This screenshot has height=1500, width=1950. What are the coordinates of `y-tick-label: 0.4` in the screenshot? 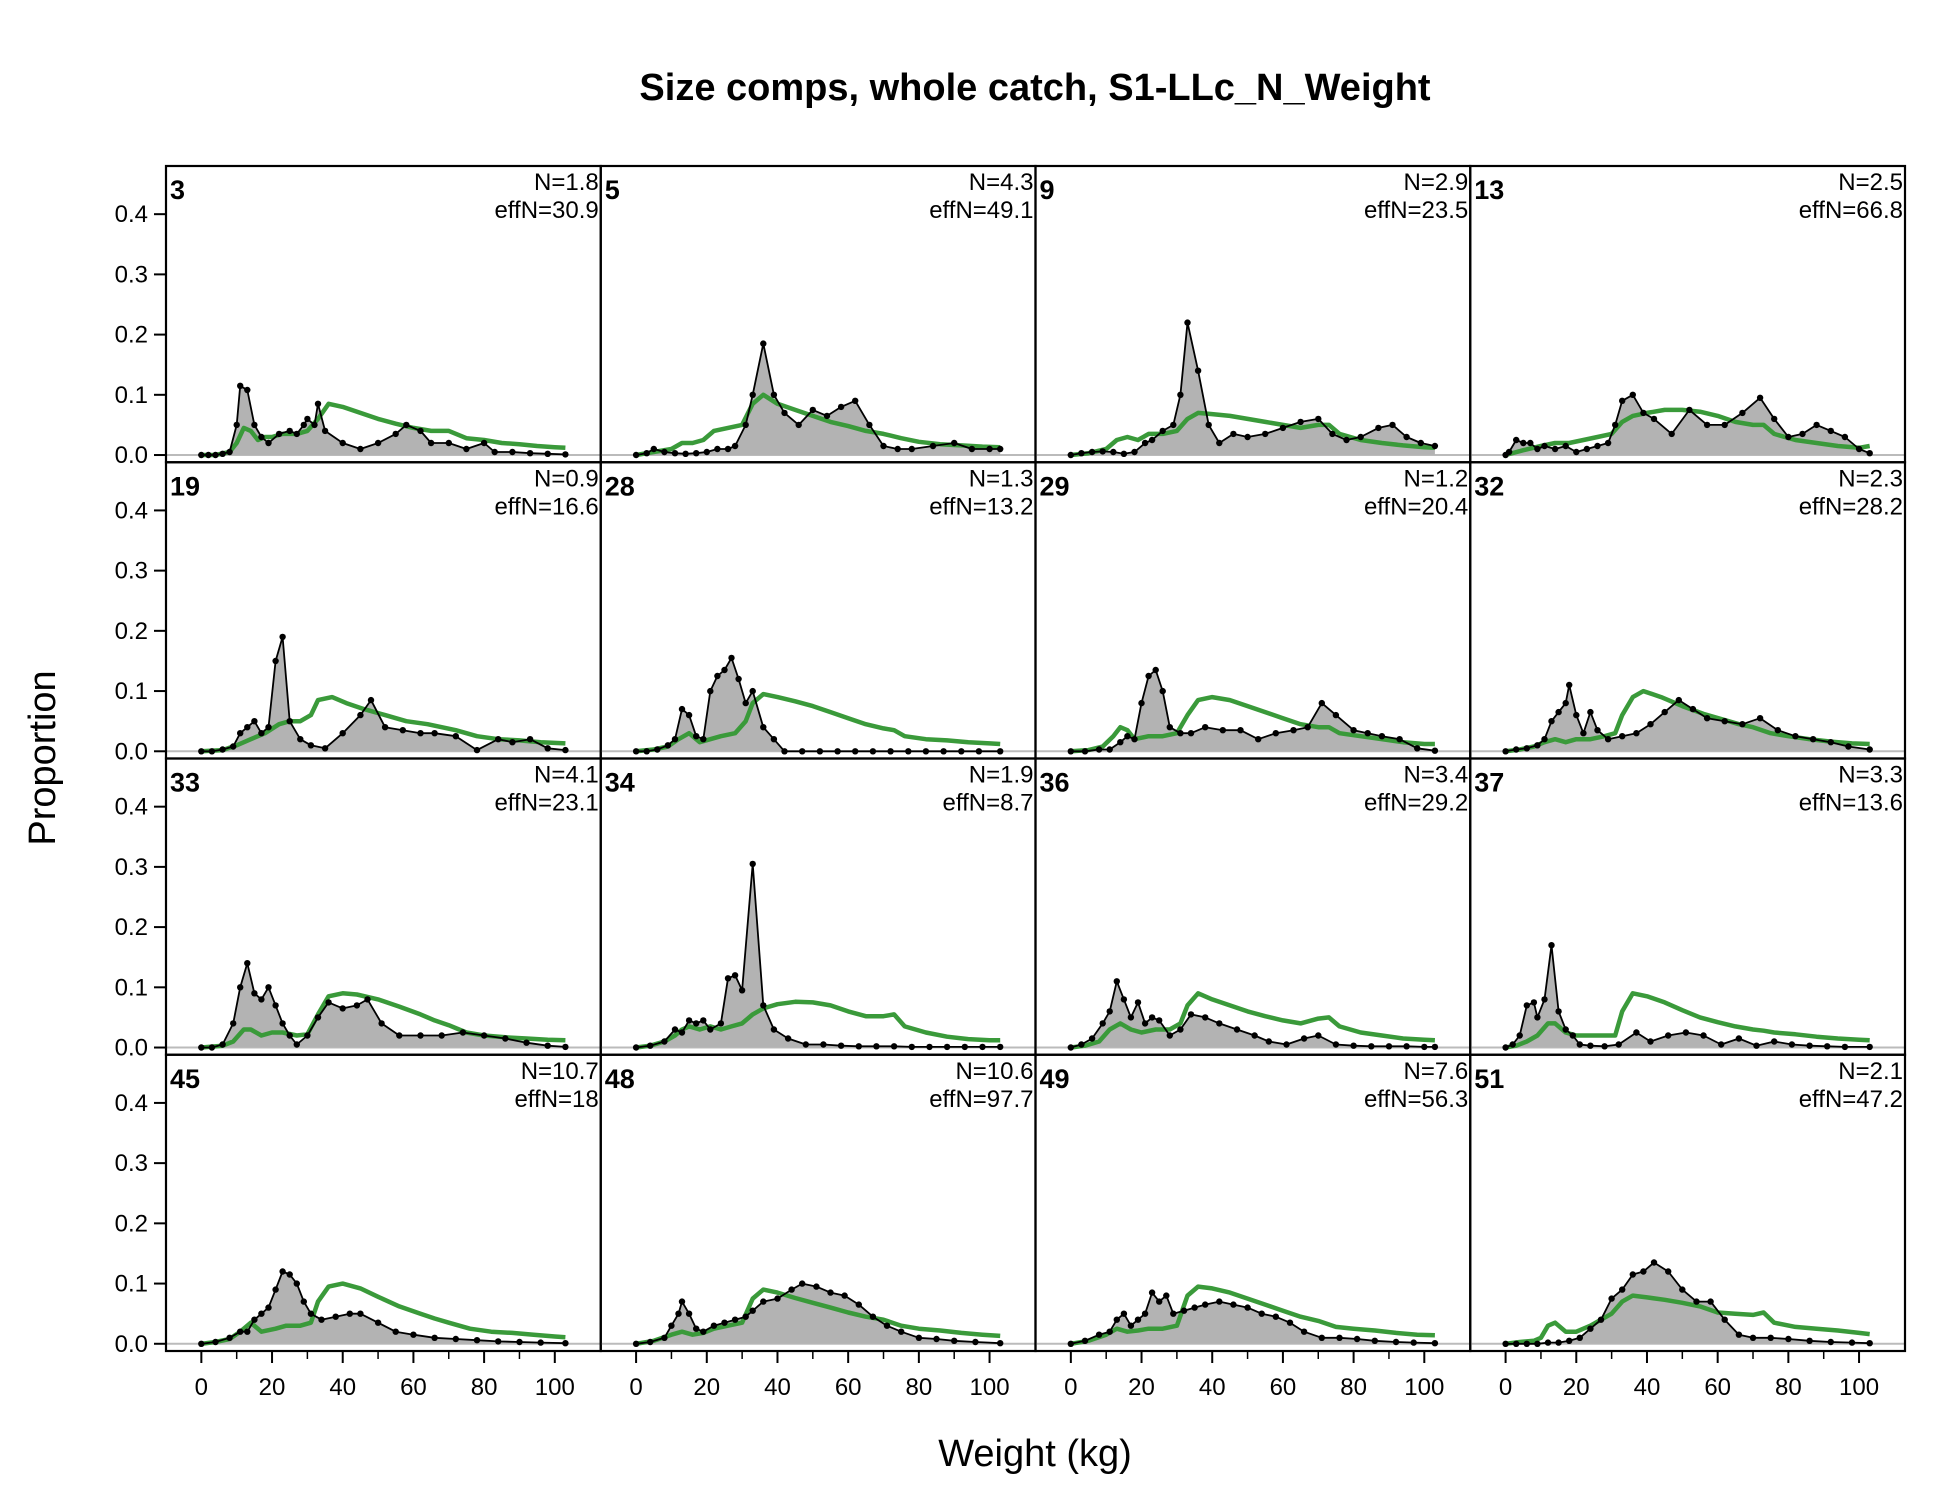 It's located at (131, 807).